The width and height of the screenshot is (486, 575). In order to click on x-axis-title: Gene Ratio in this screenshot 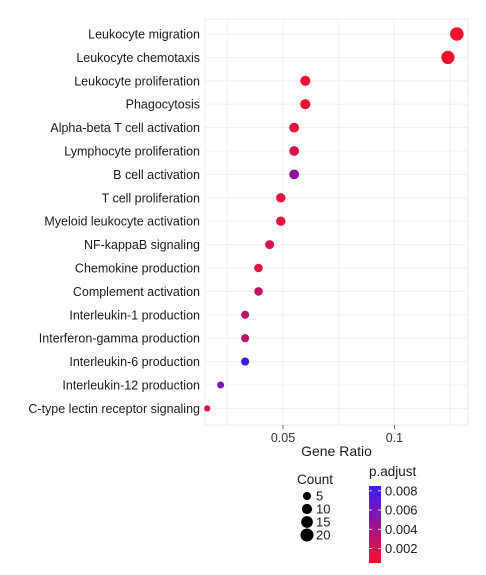, I will do `click(336, 451)`.